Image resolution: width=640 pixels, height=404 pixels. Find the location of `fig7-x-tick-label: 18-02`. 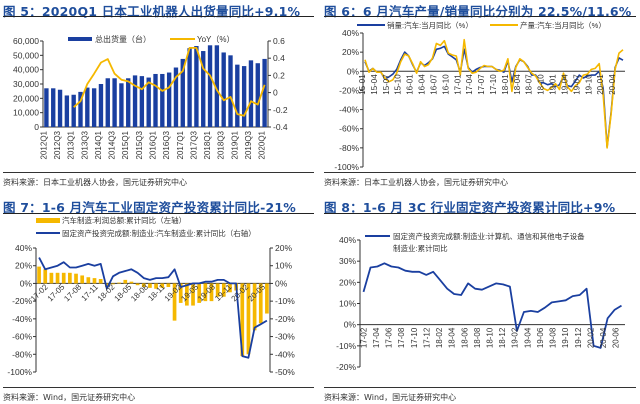

fig7-x-tick-label: 18-02 is located at coordinates (106, 292).